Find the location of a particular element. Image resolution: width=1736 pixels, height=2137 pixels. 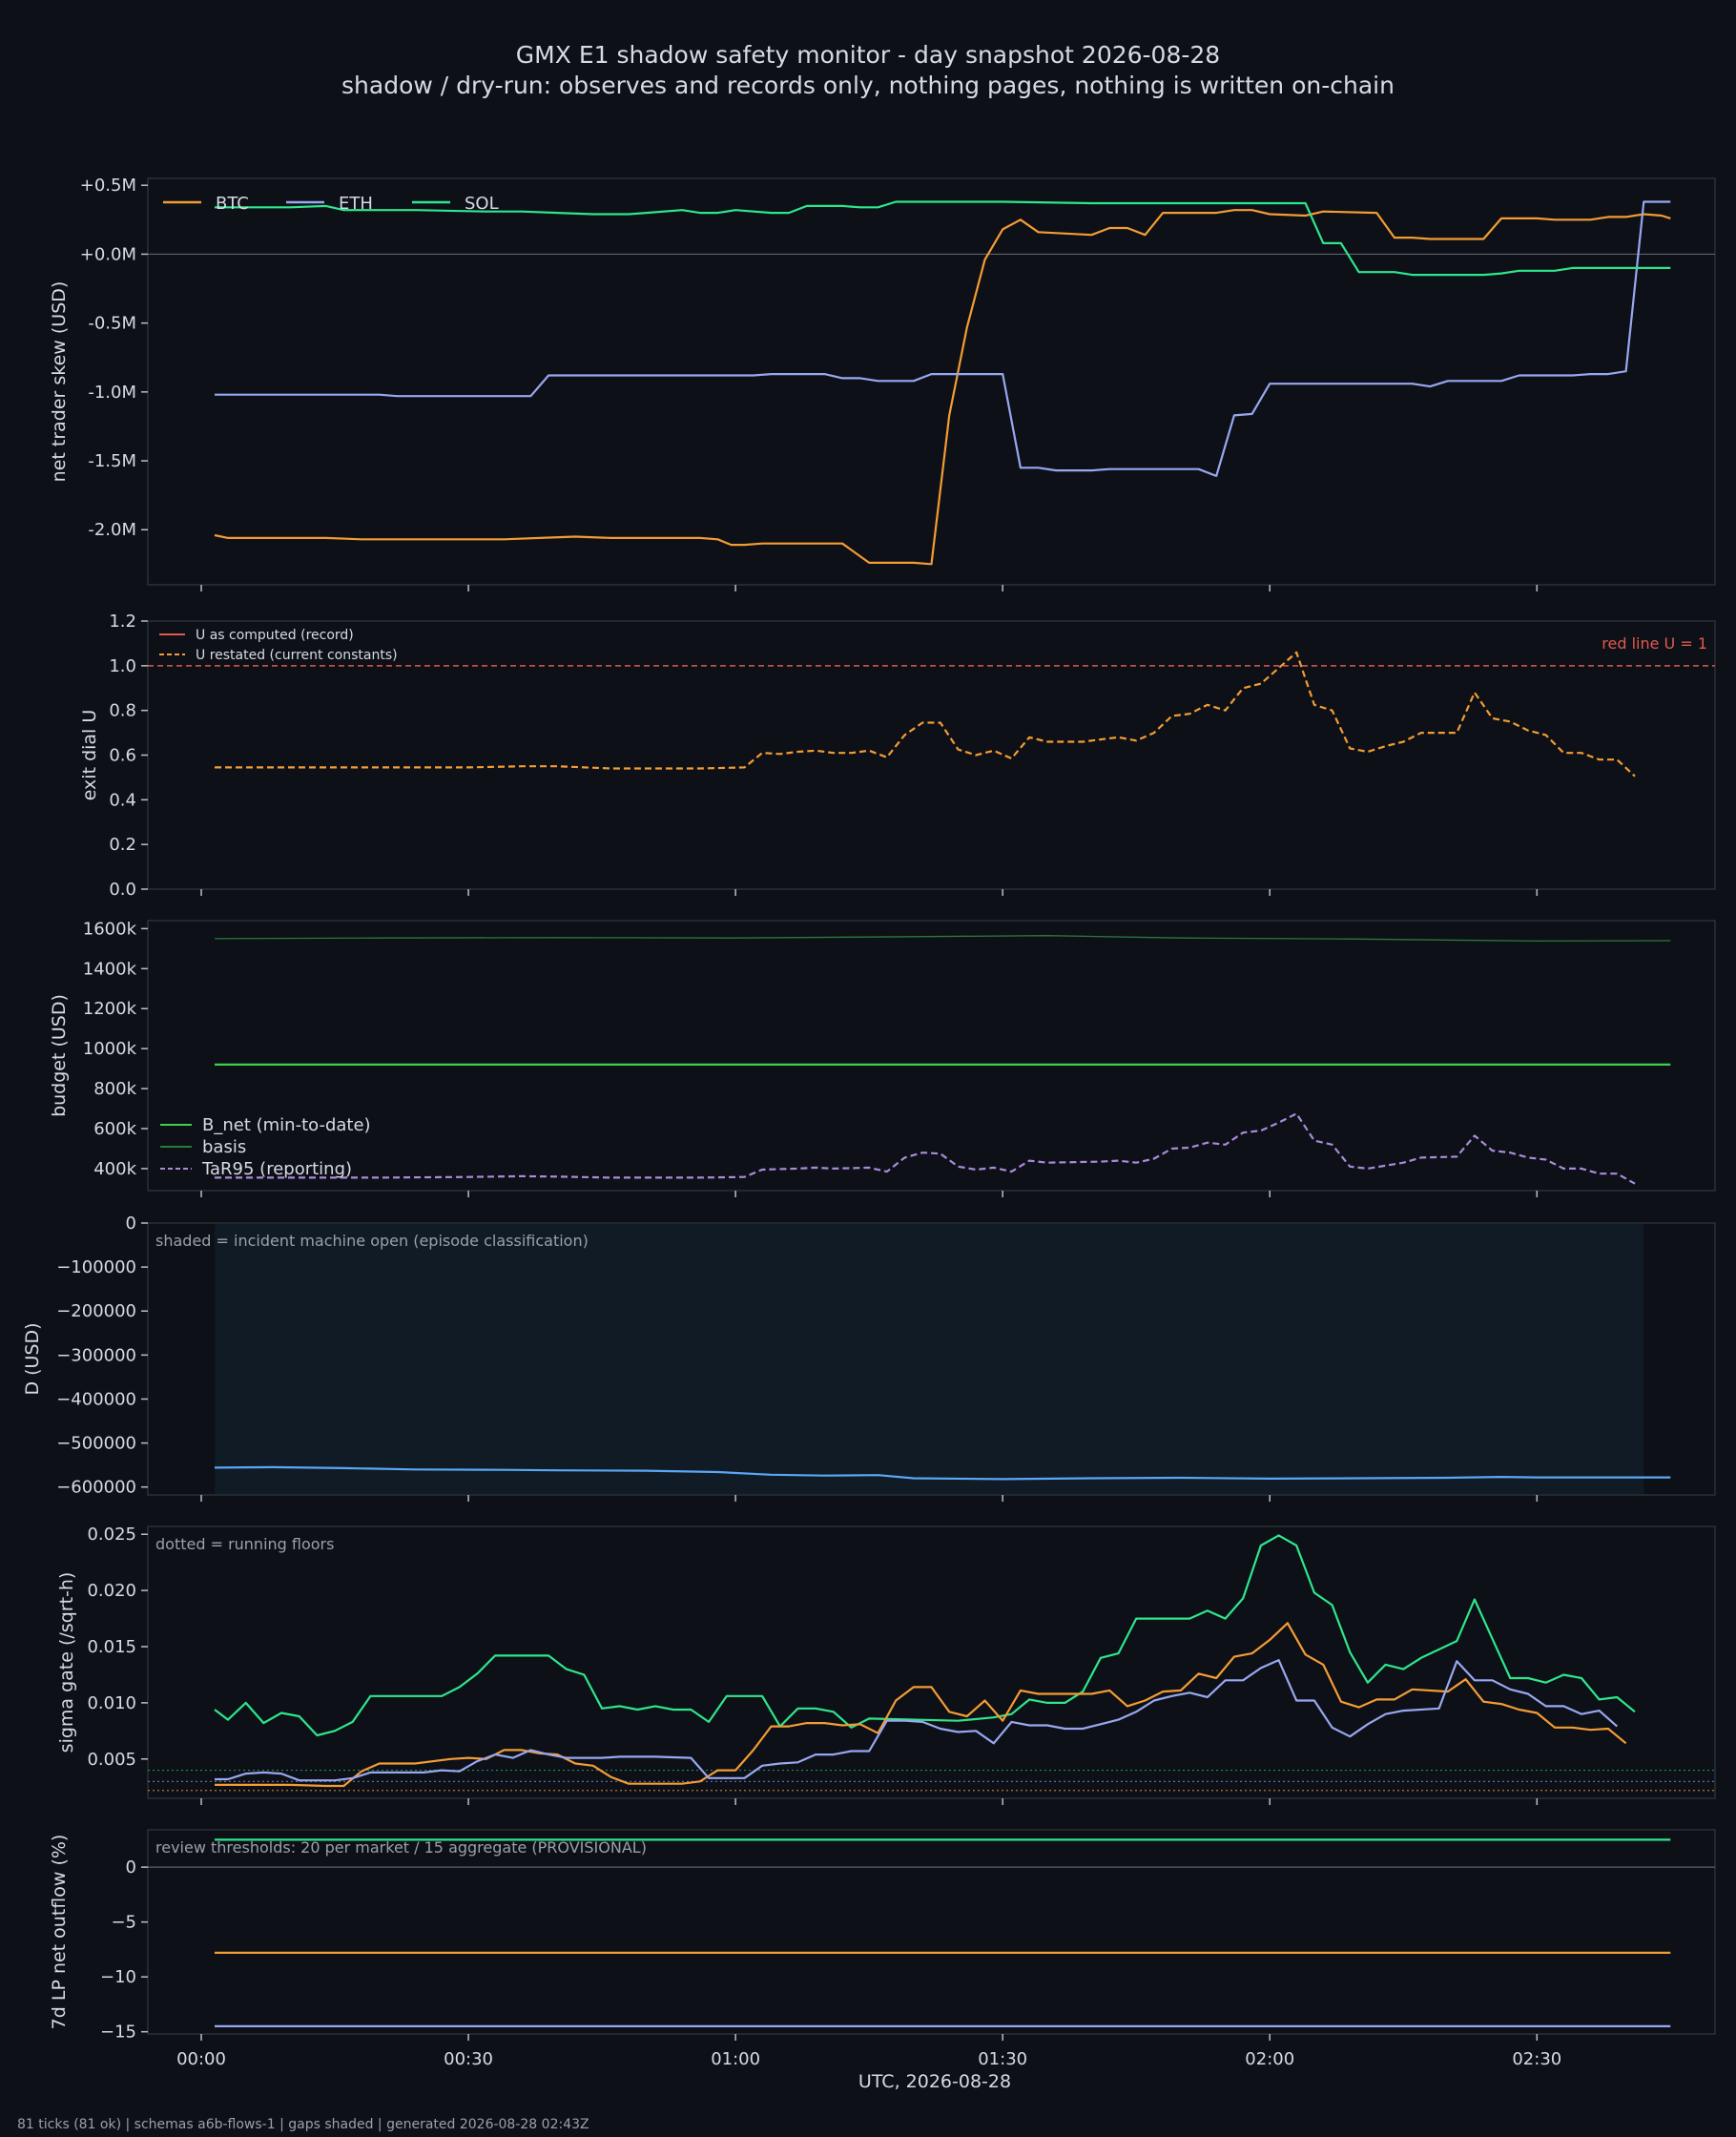

legend-label: SOL is located at coordinates (482, 204).